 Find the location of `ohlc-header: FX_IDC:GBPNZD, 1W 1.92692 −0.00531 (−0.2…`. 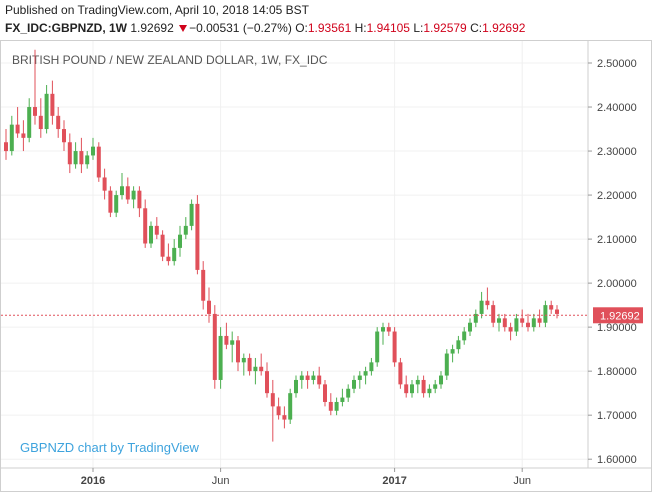

ohlc-header: FX_IDC:GBPNZD, 1W 1.92692 −0.00531 (−0.2… is located at coordinates (265, 28).